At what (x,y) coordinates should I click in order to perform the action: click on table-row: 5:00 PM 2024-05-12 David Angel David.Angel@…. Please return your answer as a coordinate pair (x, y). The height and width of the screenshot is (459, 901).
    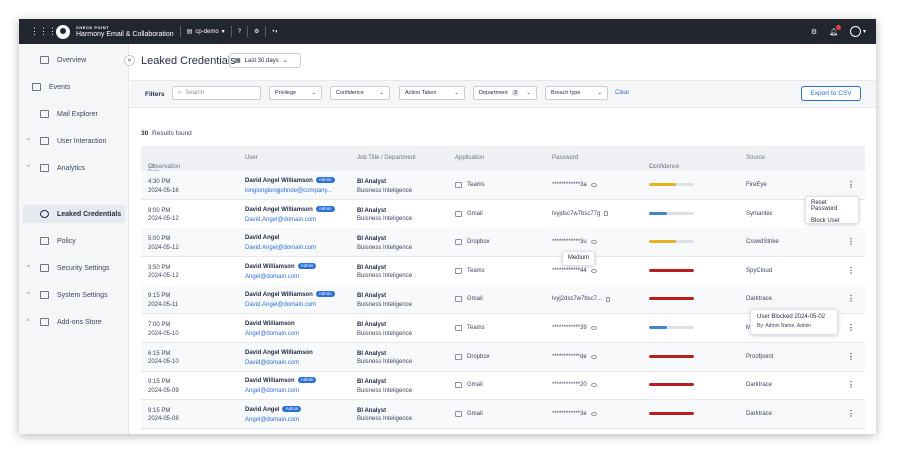
    Looking at the image, I should click on (503, 243).